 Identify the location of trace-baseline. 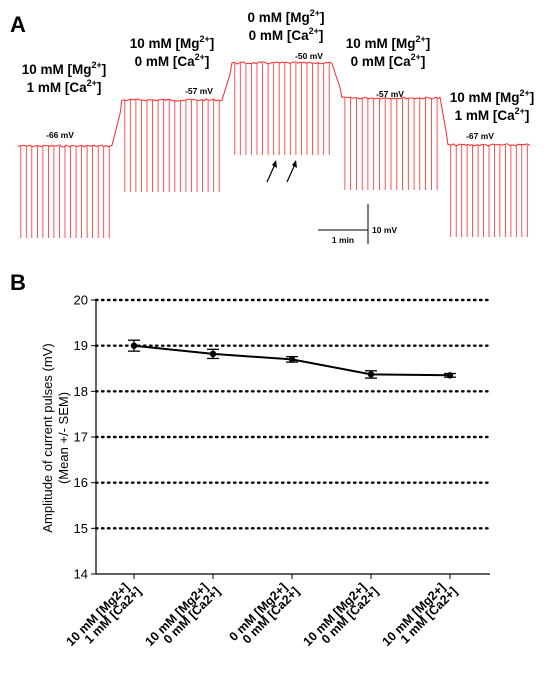
(274, 104).